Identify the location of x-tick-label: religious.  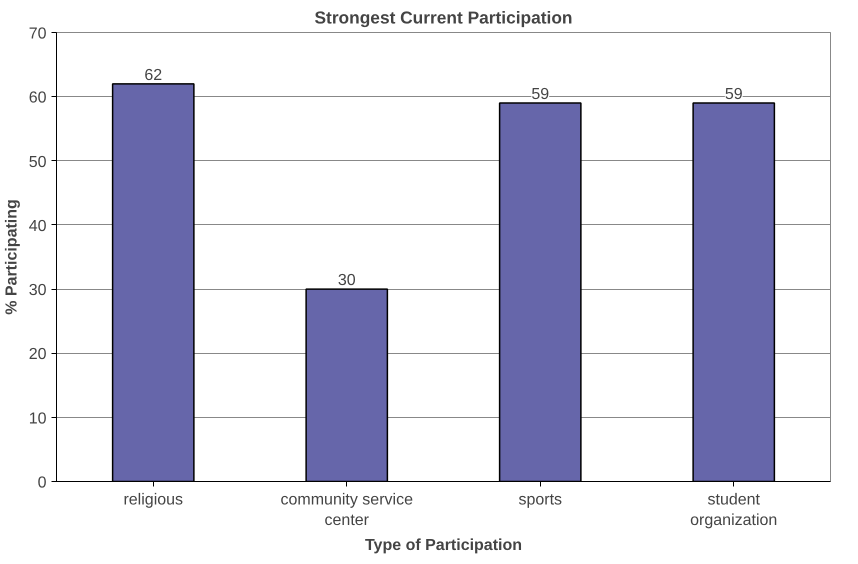
(153, 500).